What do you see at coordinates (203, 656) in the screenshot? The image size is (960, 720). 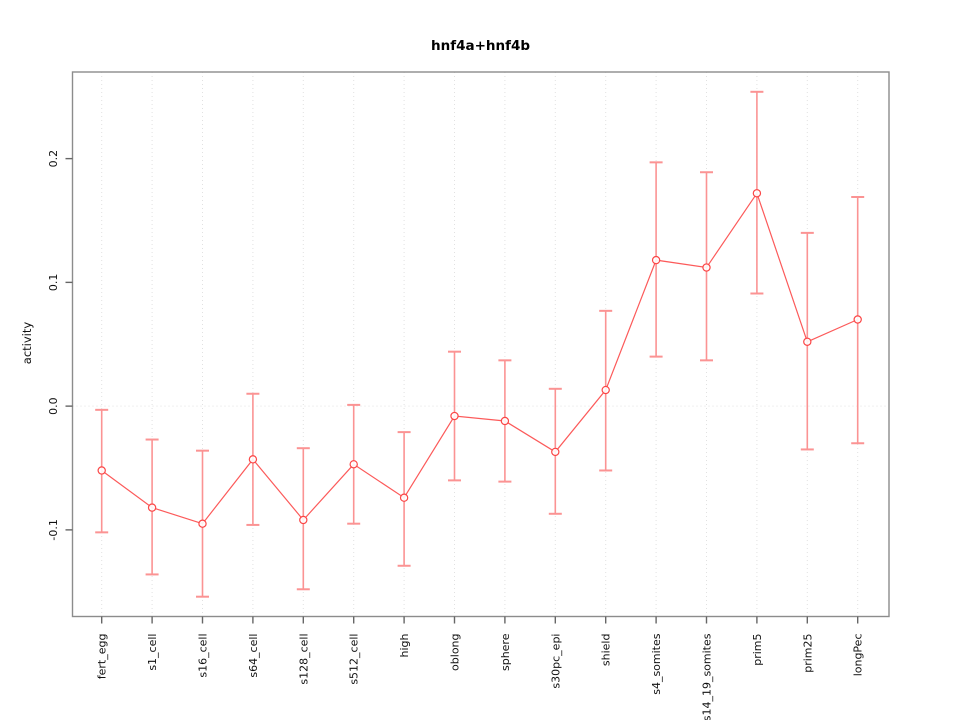 I see `x-tick-label: s16_cell` at bounding box center [203, 656].